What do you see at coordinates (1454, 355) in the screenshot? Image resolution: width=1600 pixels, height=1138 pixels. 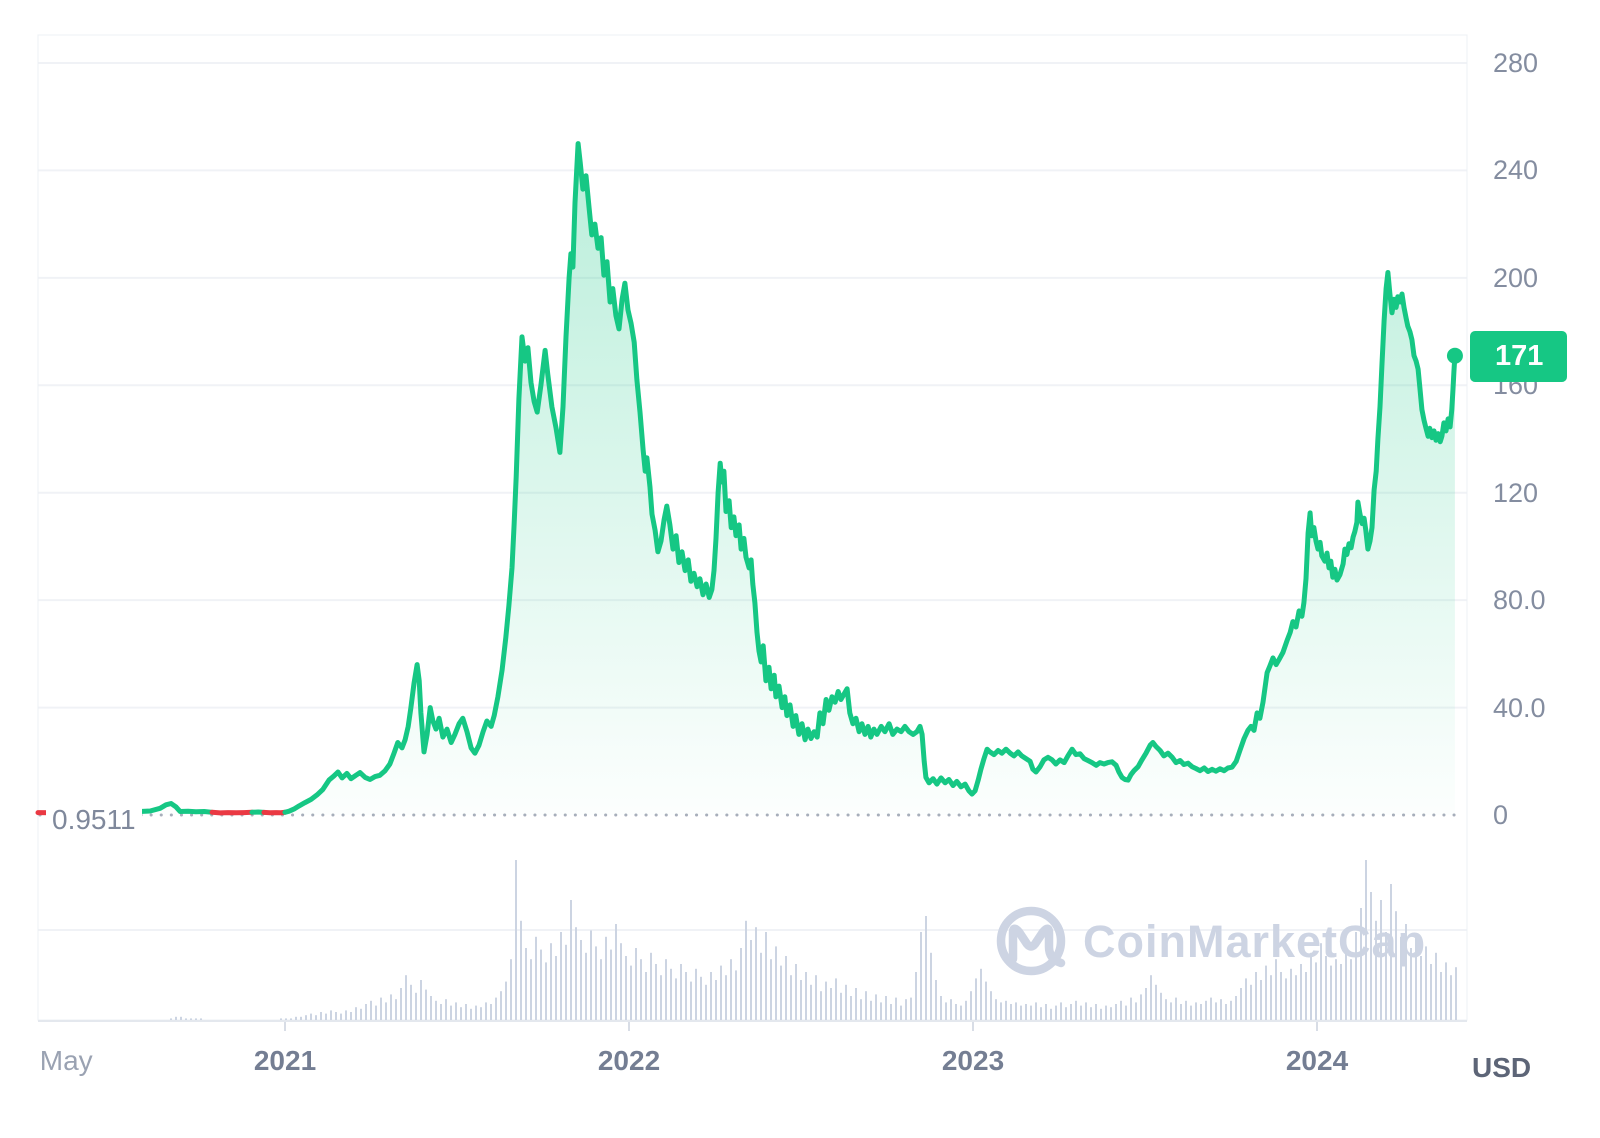 I see `current-price-dot` at bounding box center [1454, 355].